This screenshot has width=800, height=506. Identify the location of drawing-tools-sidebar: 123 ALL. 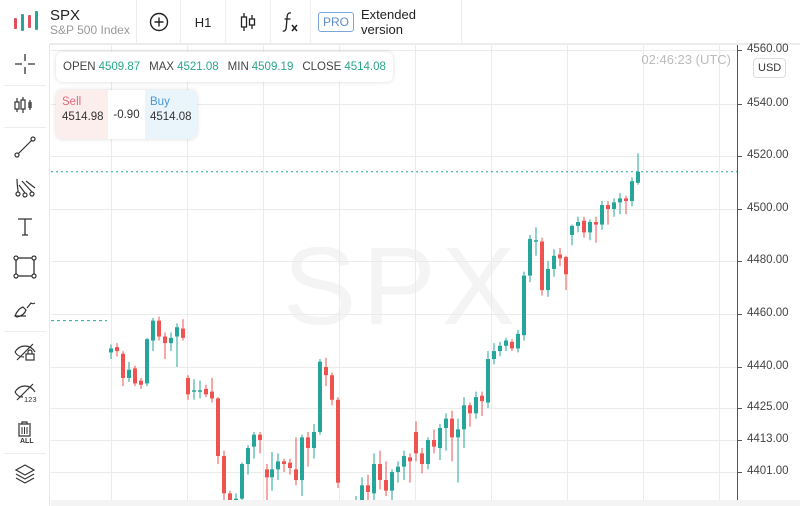
(25, 275).